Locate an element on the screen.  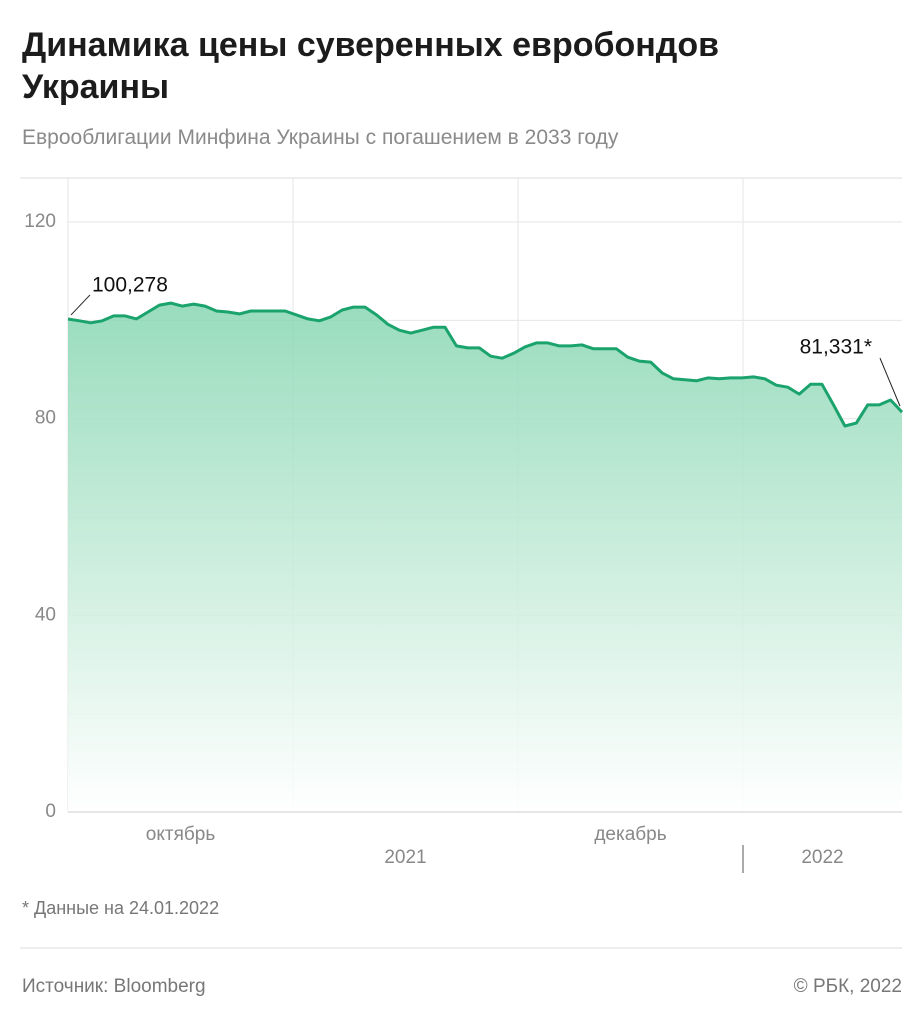
y-tick-label: 0 is located at coordinates (50, 811).